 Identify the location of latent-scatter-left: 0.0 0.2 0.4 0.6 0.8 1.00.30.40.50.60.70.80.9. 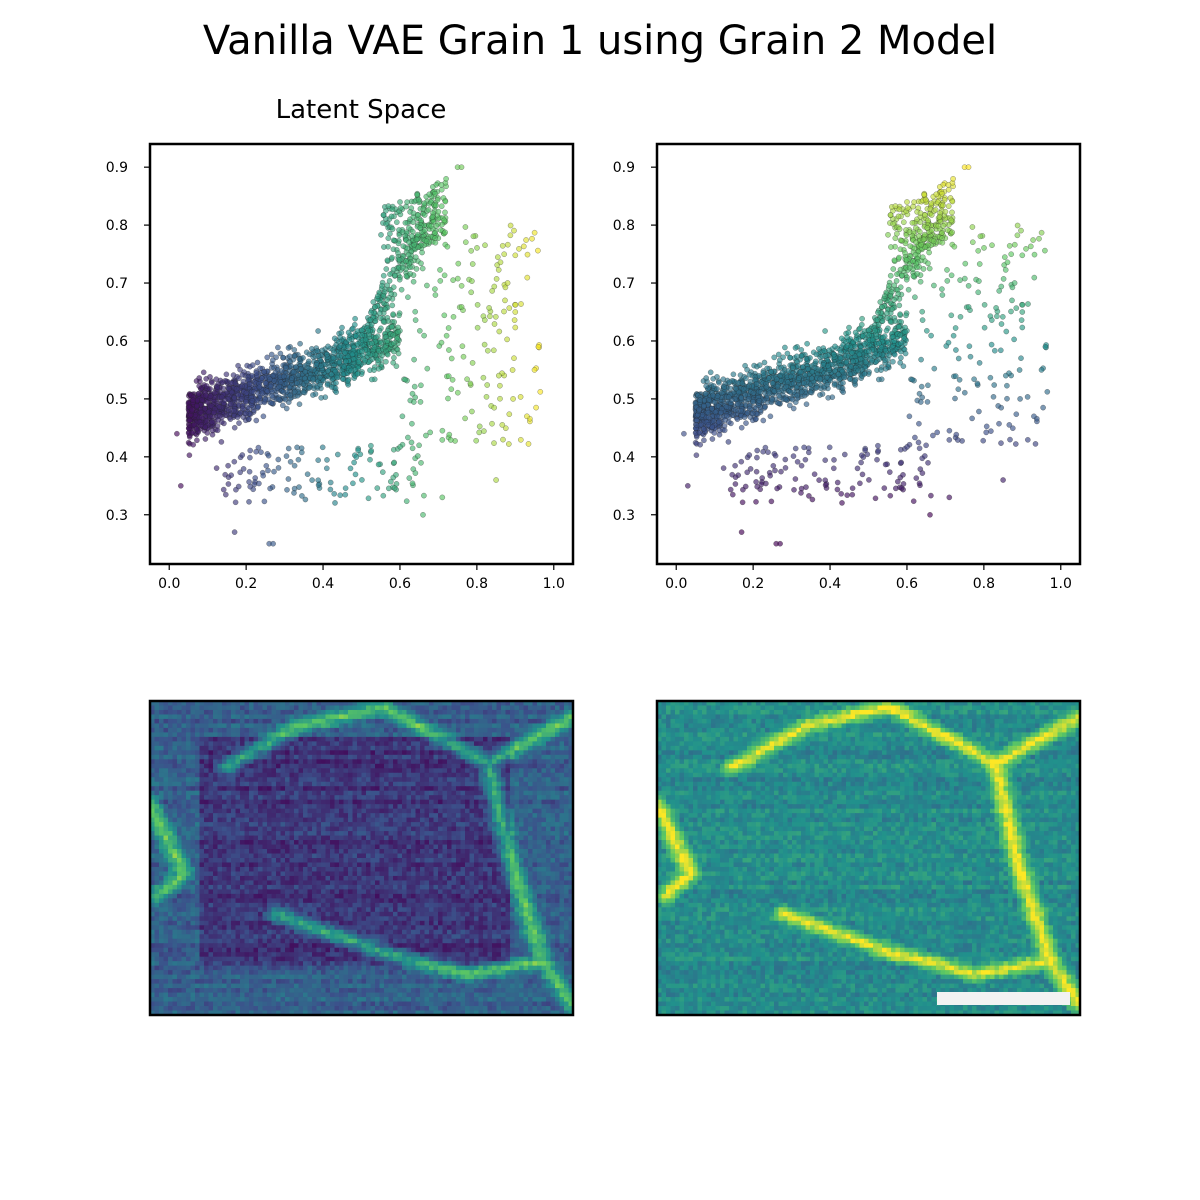
(340, 367).